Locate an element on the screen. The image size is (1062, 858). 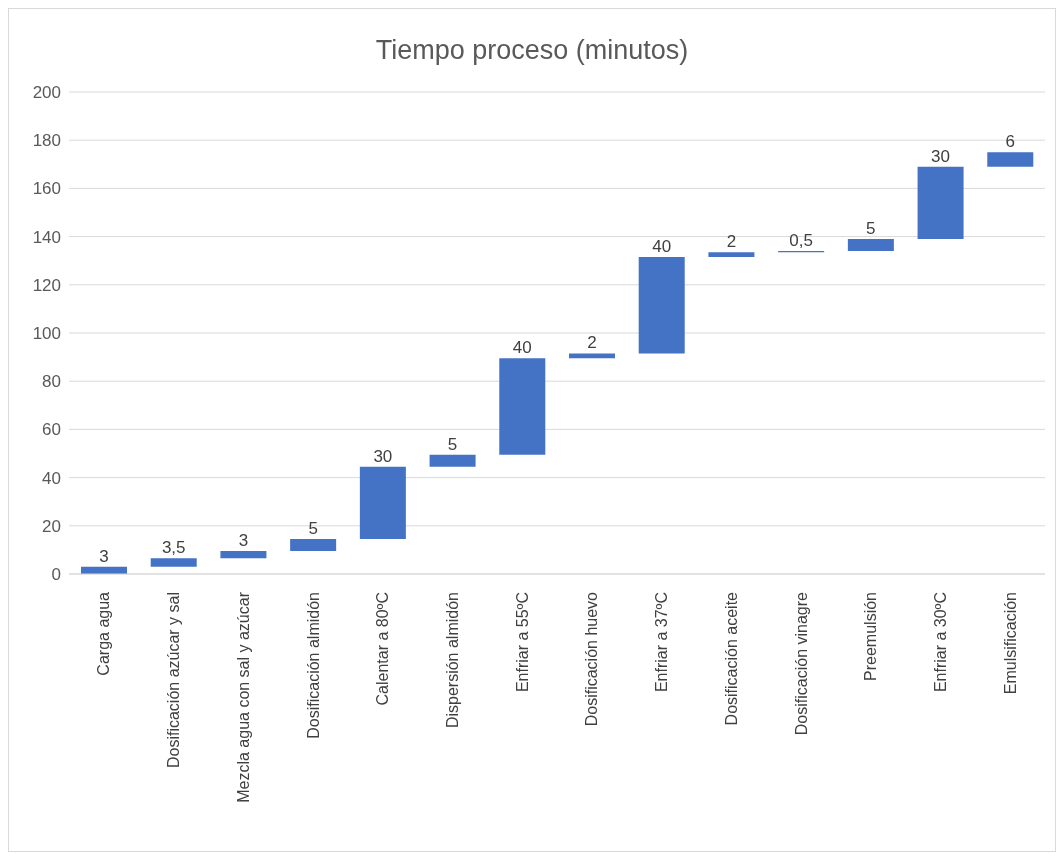
x-tick-label: Dosificación vinagre is located at coordinates (801, 663).